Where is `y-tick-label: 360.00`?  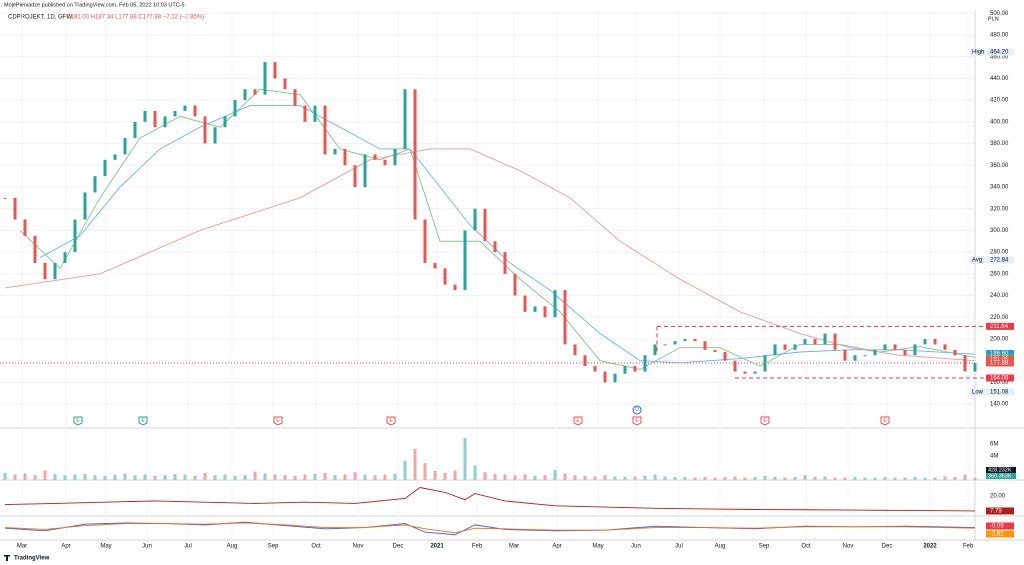 y-tick-label: 360.00 is located at coordinates (999, 166).